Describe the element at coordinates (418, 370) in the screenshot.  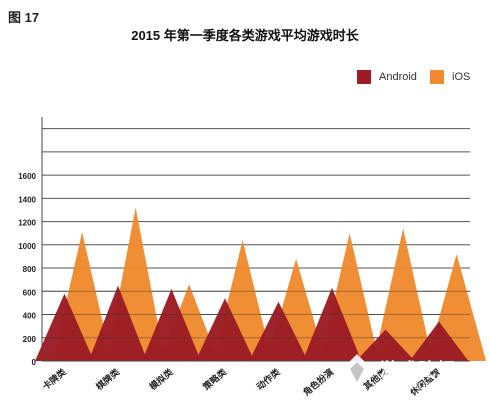
I see `watermark-name: 游戏陀螺` at that location.